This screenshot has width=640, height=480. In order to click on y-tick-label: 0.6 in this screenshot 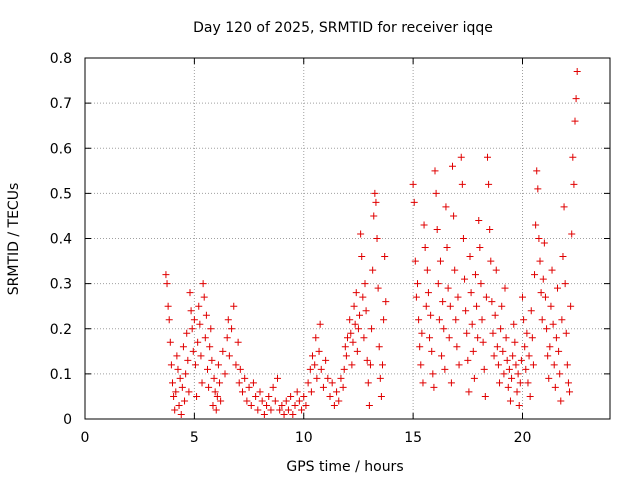, I will do `click(61, 149)`.